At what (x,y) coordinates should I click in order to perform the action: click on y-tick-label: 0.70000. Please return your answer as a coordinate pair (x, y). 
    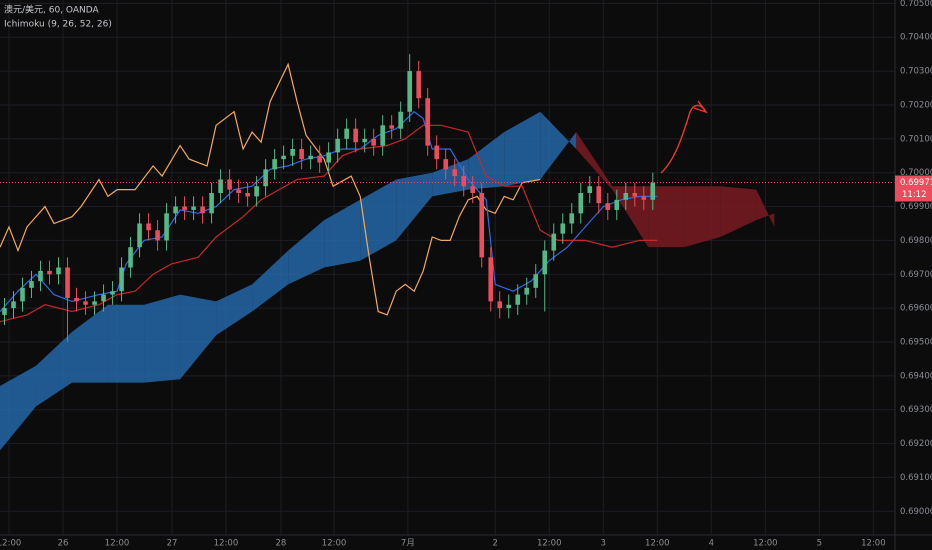
    Looking at the image, I should click on (916, 173).